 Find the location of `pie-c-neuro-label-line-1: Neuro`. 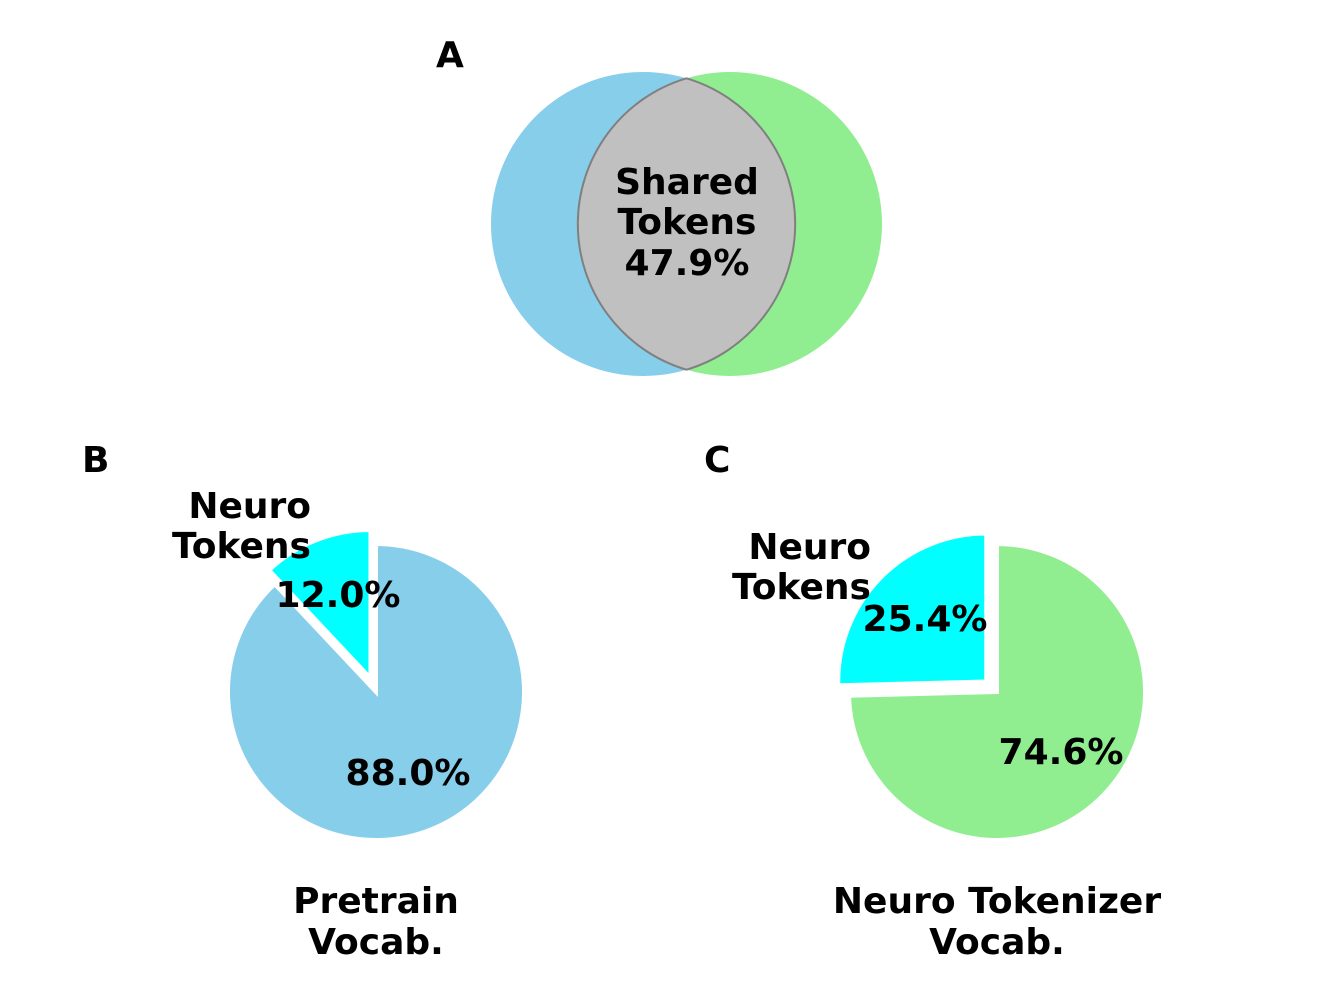

pie-c-neuro-label-line-1: Neuro is located at coordinates (809, 547).